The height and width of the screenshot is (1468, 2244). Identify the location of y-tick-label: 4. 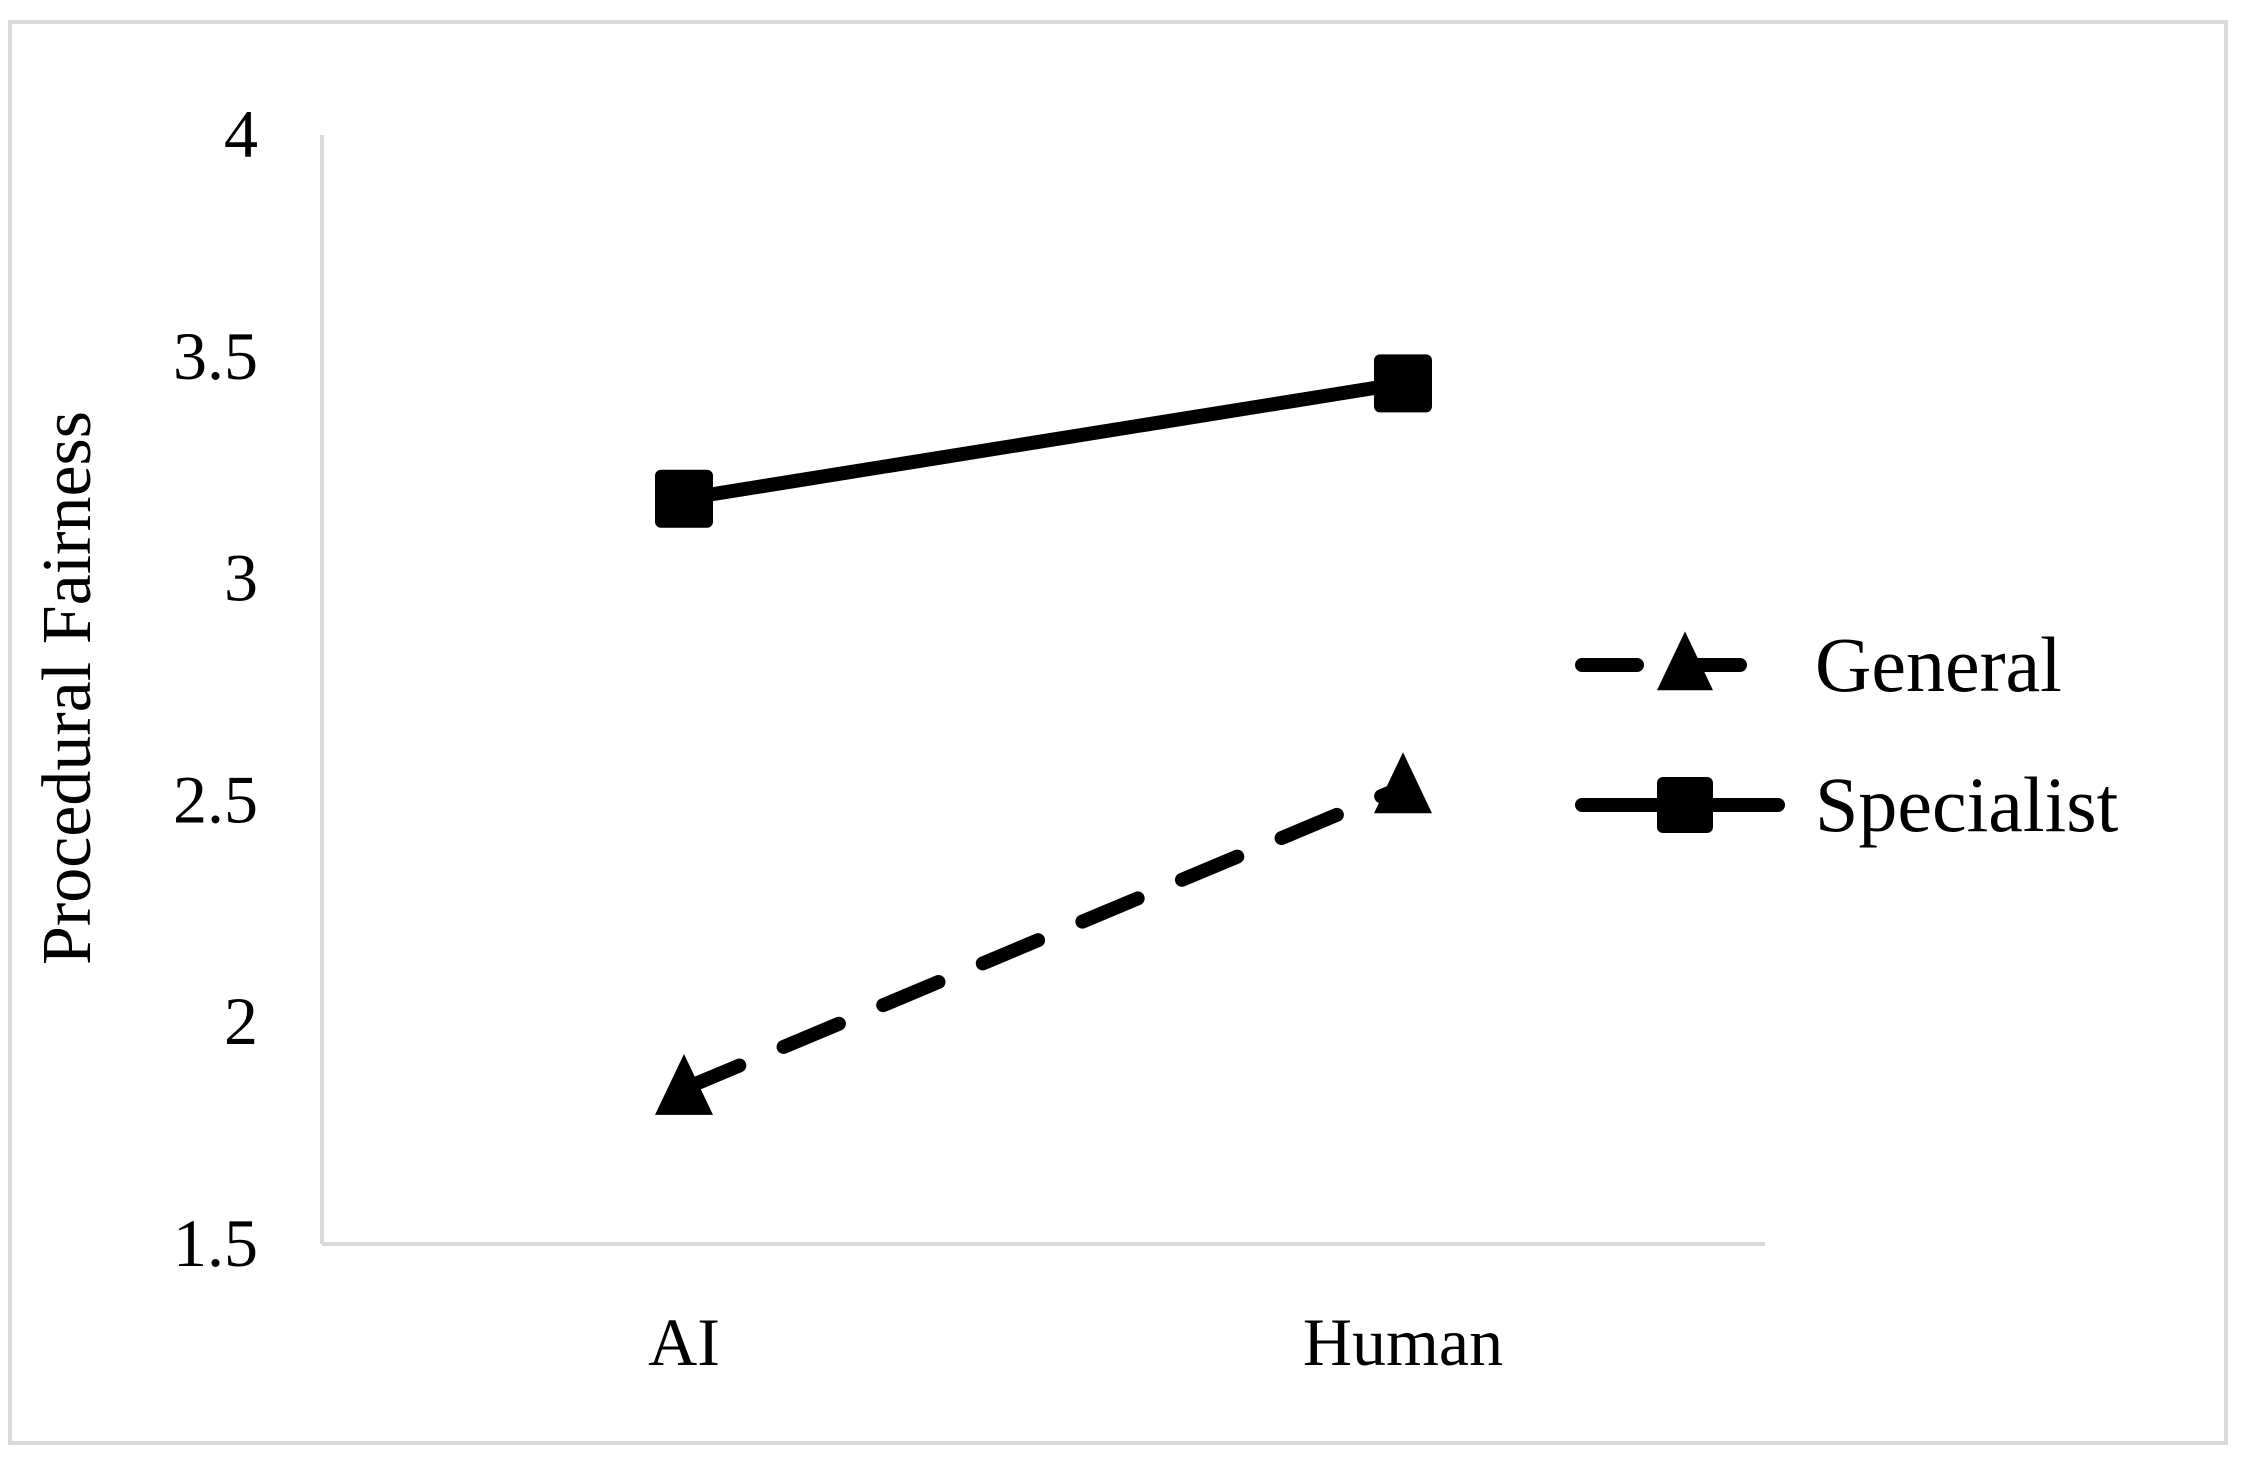
(241, 134).